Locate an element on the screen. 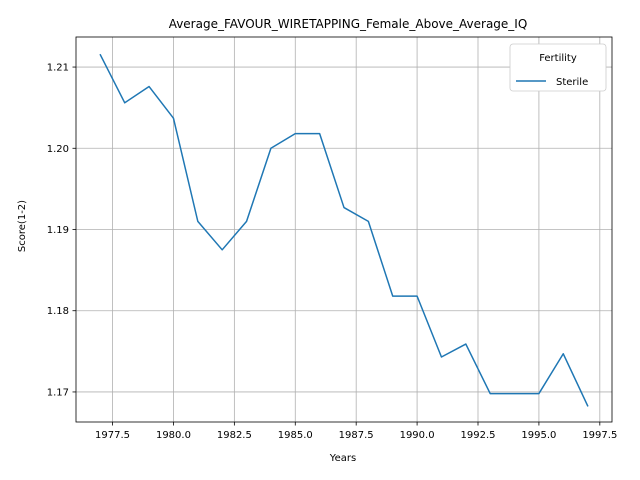 The width and height of the screenshot is (640, 480). x-tick-label: 1977.5 is located at coordinates (112, 435).